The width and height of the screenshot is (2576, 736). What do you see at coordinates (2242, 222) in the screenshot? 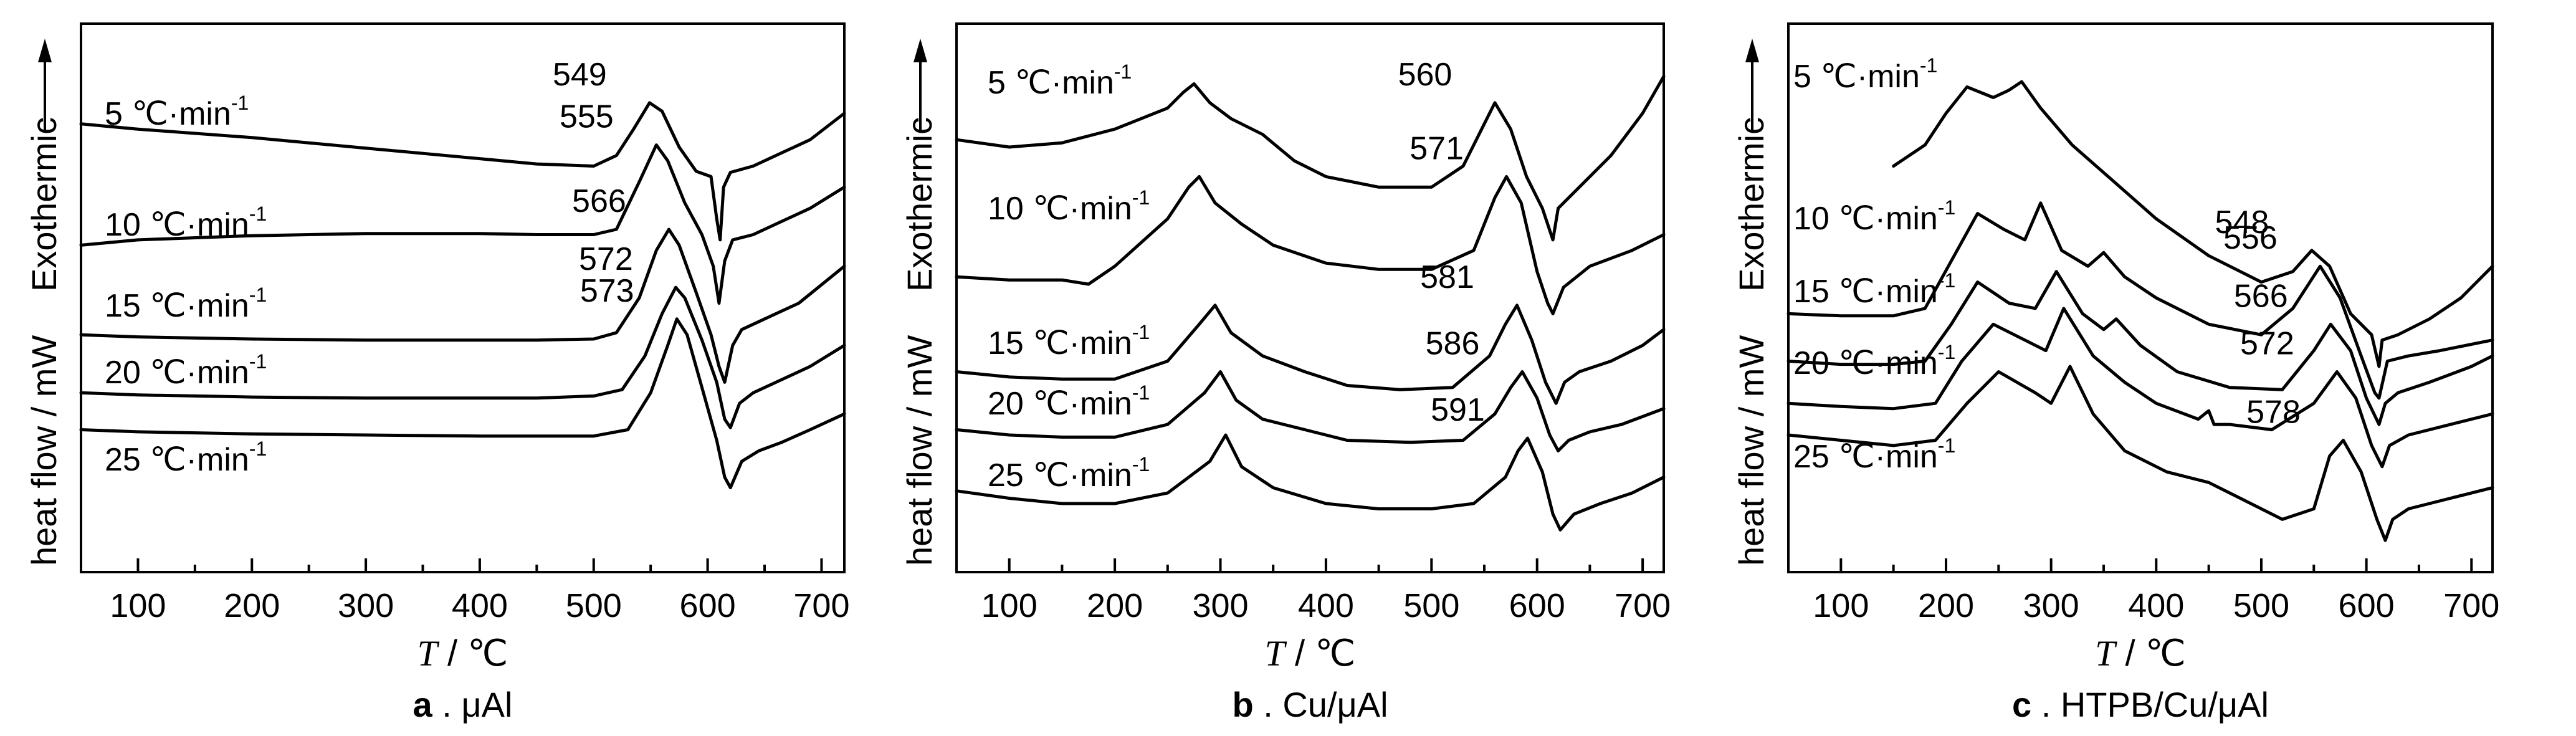
I see `peak-temperature-label: 548` at bounding box center [2242, 222].